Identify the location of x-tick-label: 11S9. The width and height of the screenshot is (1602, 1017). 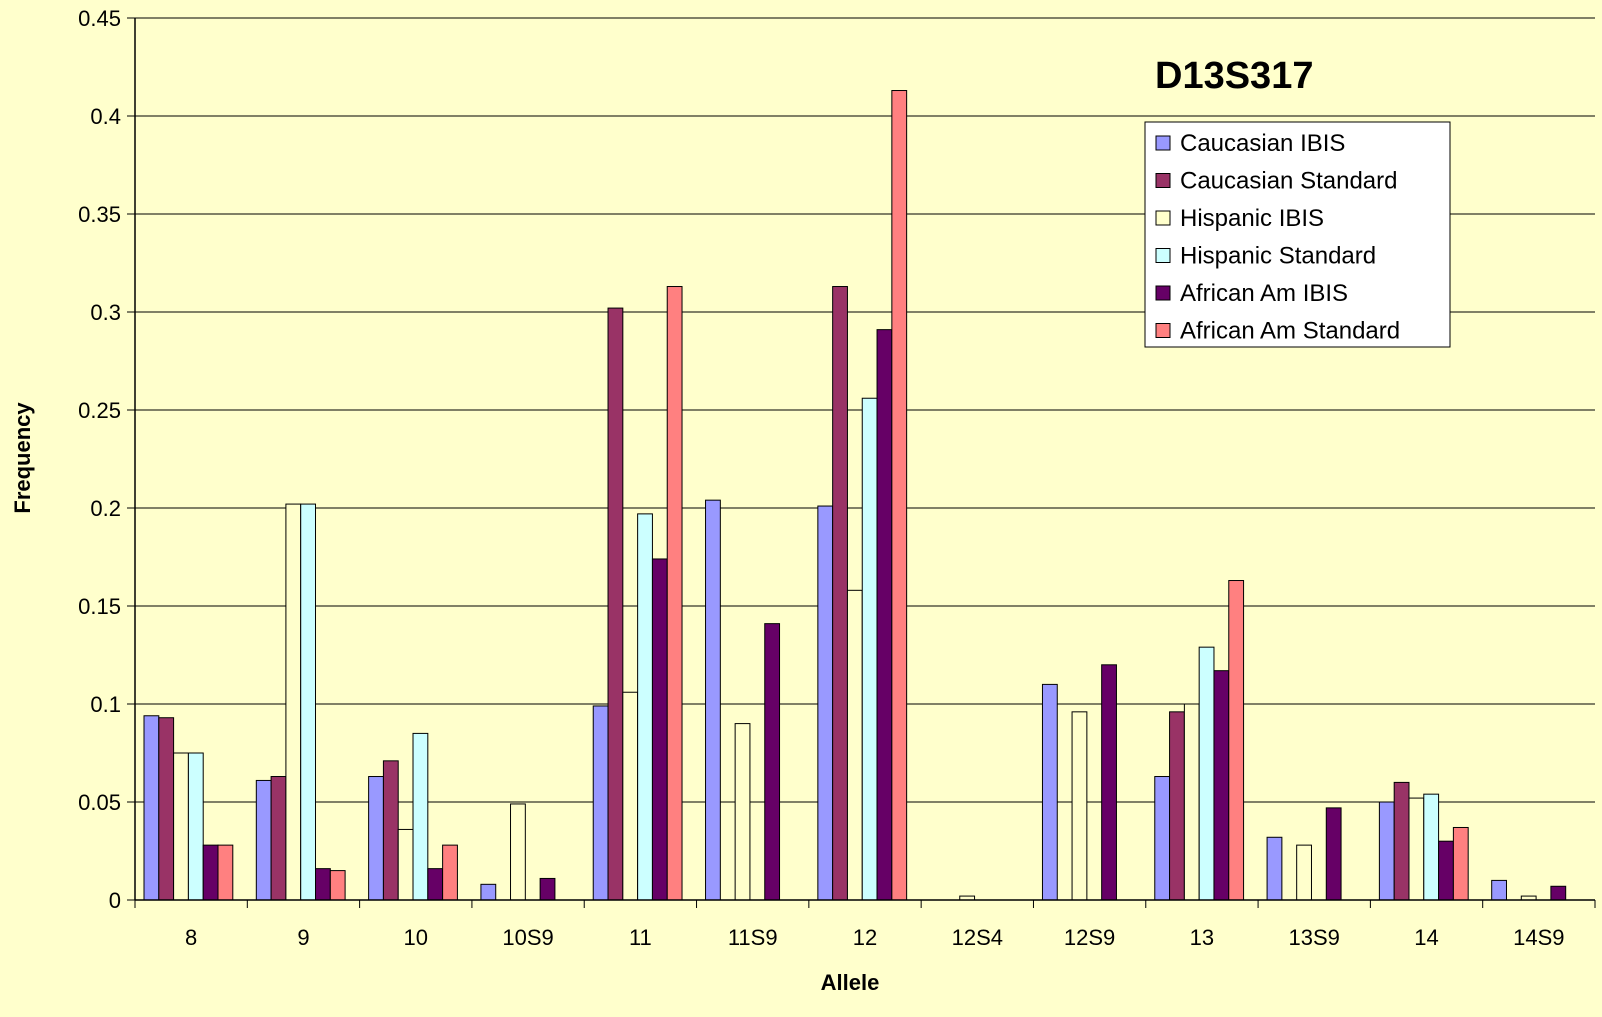
(753, 937).